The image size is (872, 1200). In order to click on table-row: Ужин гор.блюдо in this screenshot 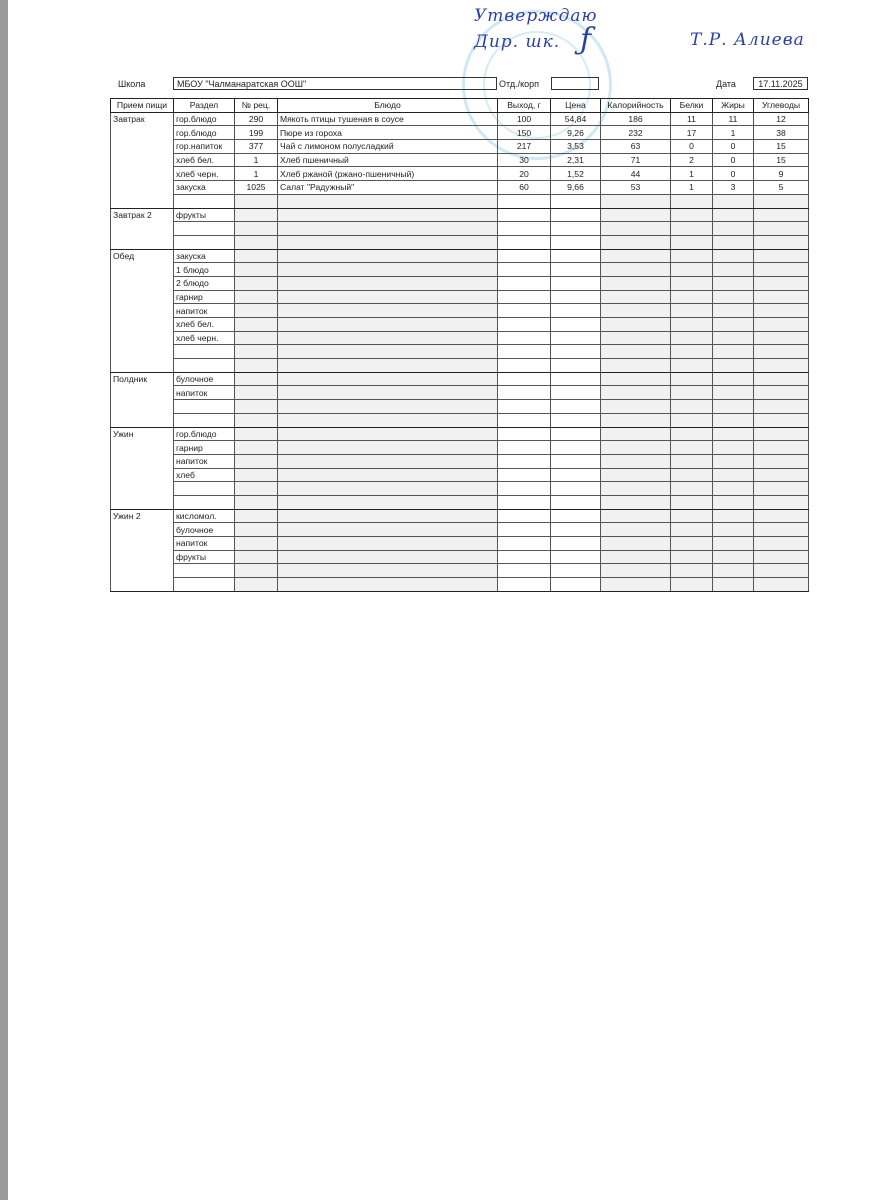, I will do `click(459, 468)`.